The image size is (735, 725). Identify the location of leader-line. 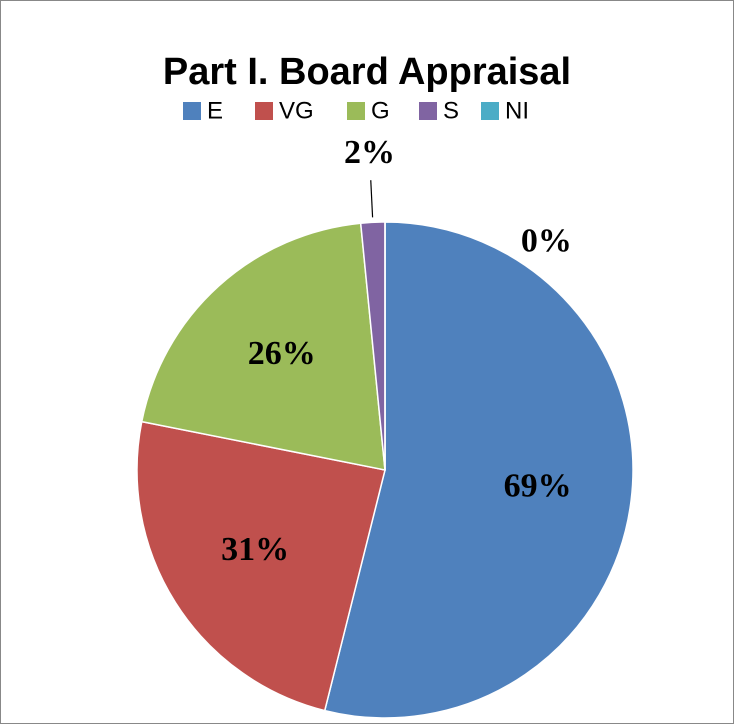
(372, 199).